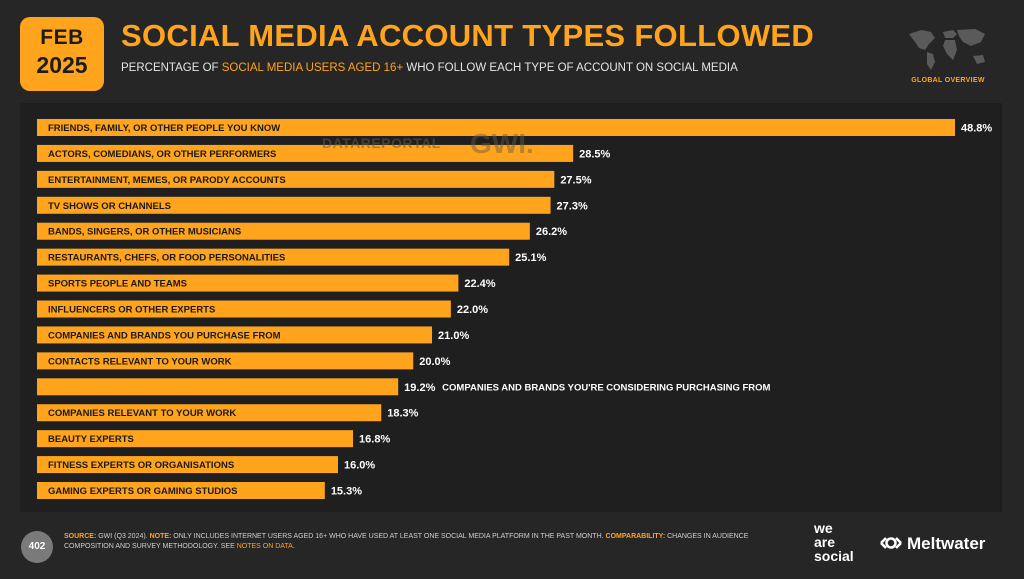 The image size is (1024, 579). Describe the element at coordinates (346, 492) in the screenshot. I see `bar-value-label: 15.3%` at that location.